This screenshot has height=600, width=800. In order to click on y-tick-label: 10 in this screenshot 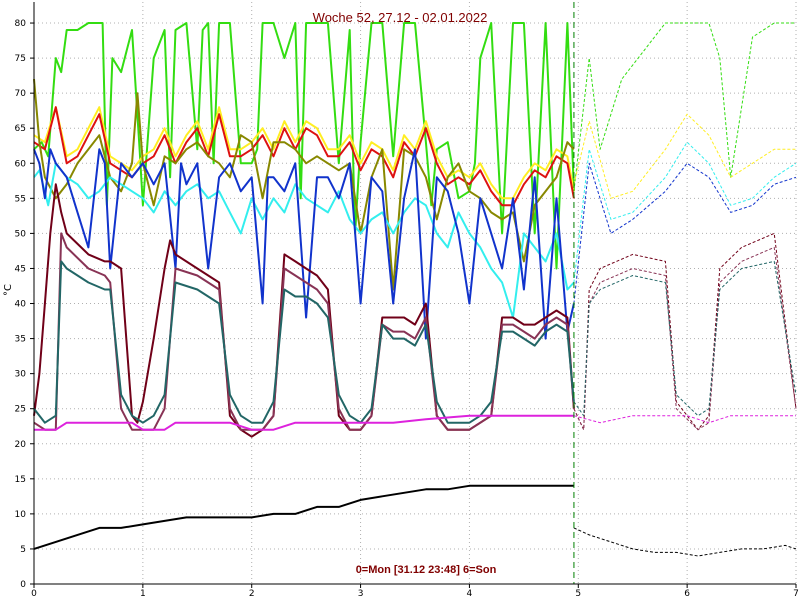, I will do `click(21, 515)`.